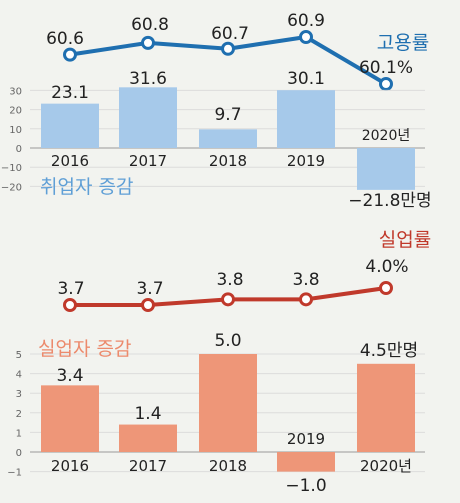  What do you see at coordinates (14, 414) in the screenshot?
I see `unemployed-change-y-axis: 5 4 3 2 1 0 −1` at bounding box center [14, 414].